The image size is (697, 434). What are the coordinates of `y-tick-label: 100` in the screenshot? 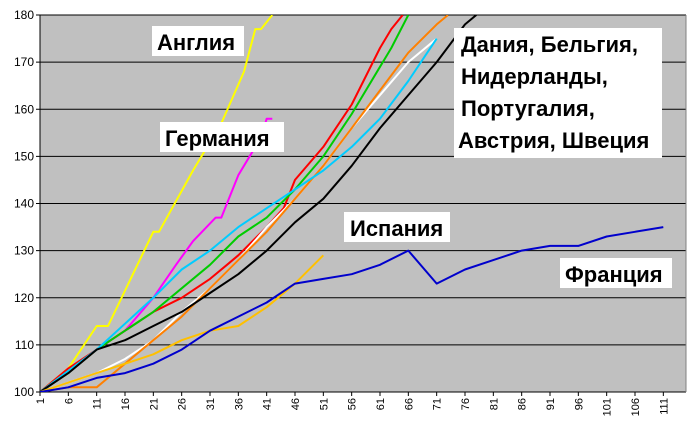 It's located at (24, 392).